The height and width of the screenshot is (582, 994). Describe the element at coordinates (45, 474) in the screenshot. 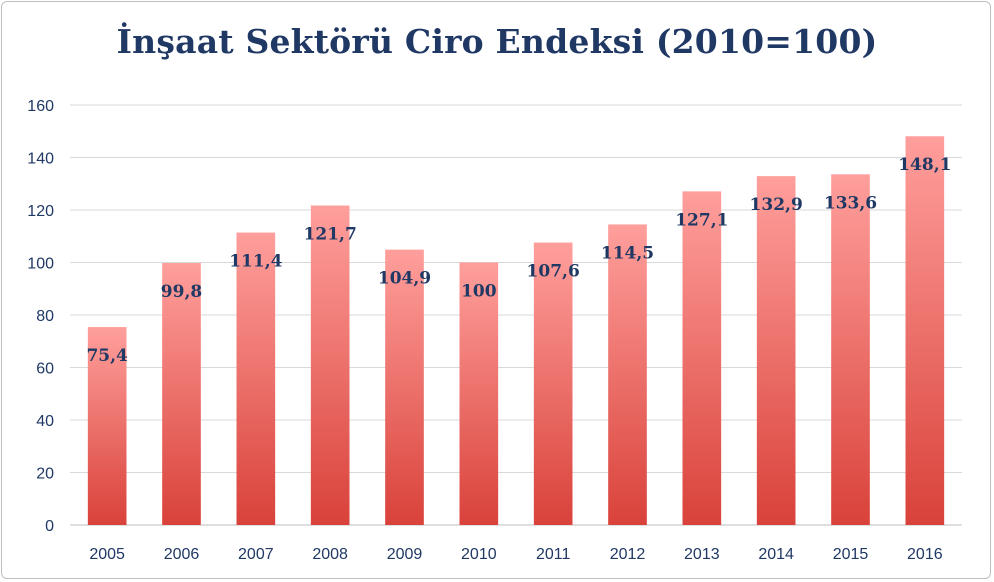

I see `y-tick-label-20: 20` at that location.